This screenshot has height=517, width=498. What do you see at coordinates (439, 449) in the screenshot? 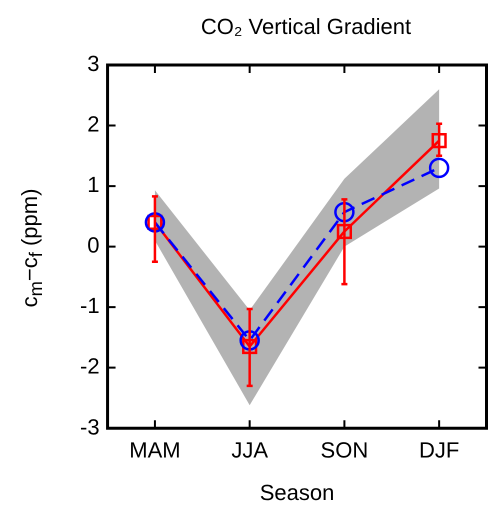
I see `x-tick-label: DJF` at bounding box center [439, 449].